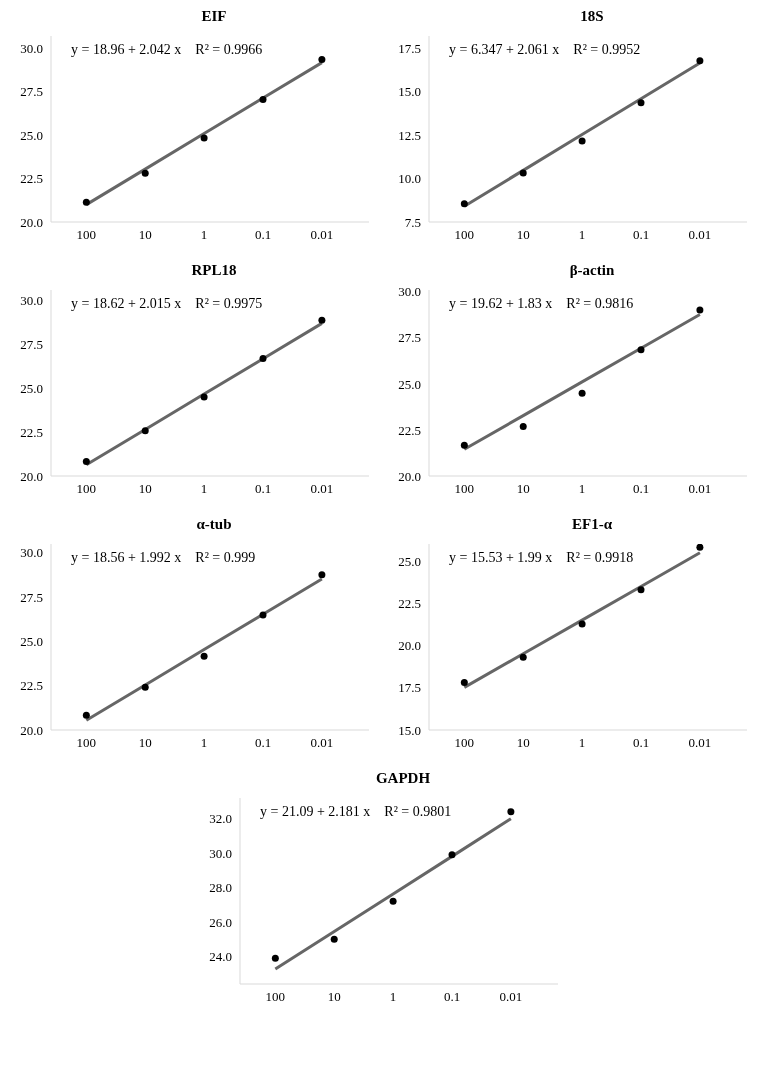 The image size is (766, 1067). What do you see at coordinates (541, 304) in the screenshot?
I see `annotation: y = 19.62 + 1.83 x R² = 0.9816` at bounding box center [541, 304].